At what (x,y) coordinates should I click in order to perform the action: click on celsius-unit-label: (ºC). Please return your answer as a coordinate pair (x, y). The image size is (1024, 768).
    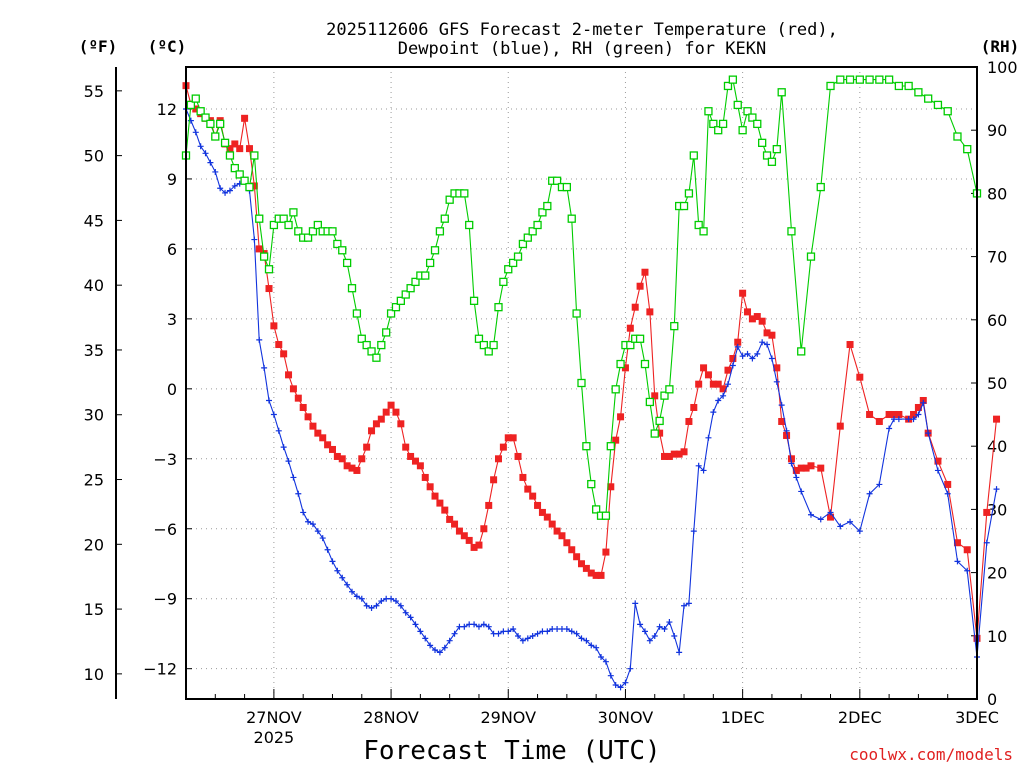
    Looking at the image, I should click on (167, 46).